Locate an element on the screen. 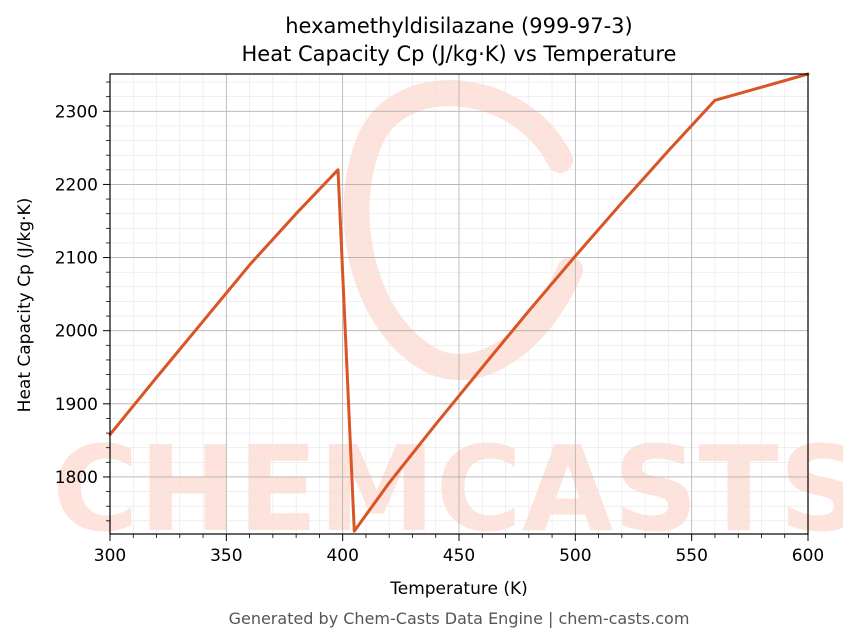  y-tick-label: 1900 is located at coordinates (76, 405).